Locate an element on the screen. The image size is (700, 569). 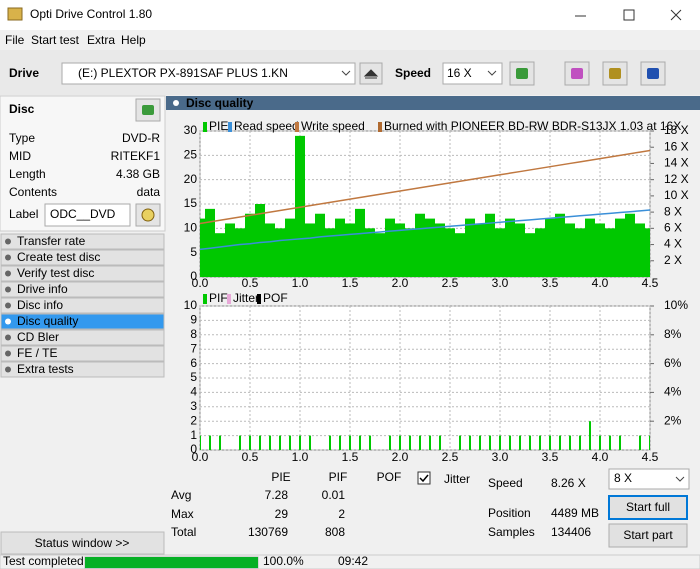
dropdown-arrow is located at coordinates (346, 73).